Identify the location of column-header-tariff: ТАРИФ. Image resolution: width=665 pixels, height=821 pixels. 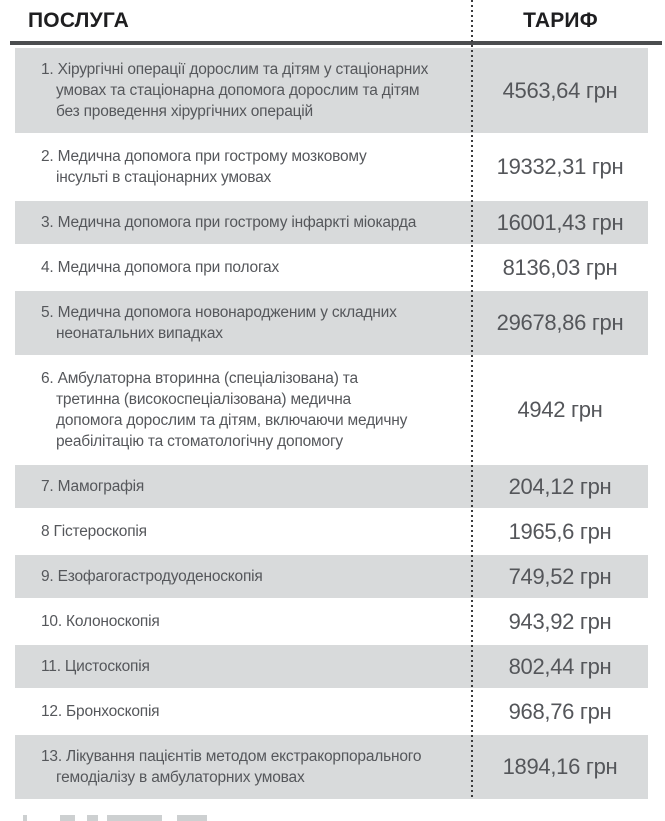
(560, 20).